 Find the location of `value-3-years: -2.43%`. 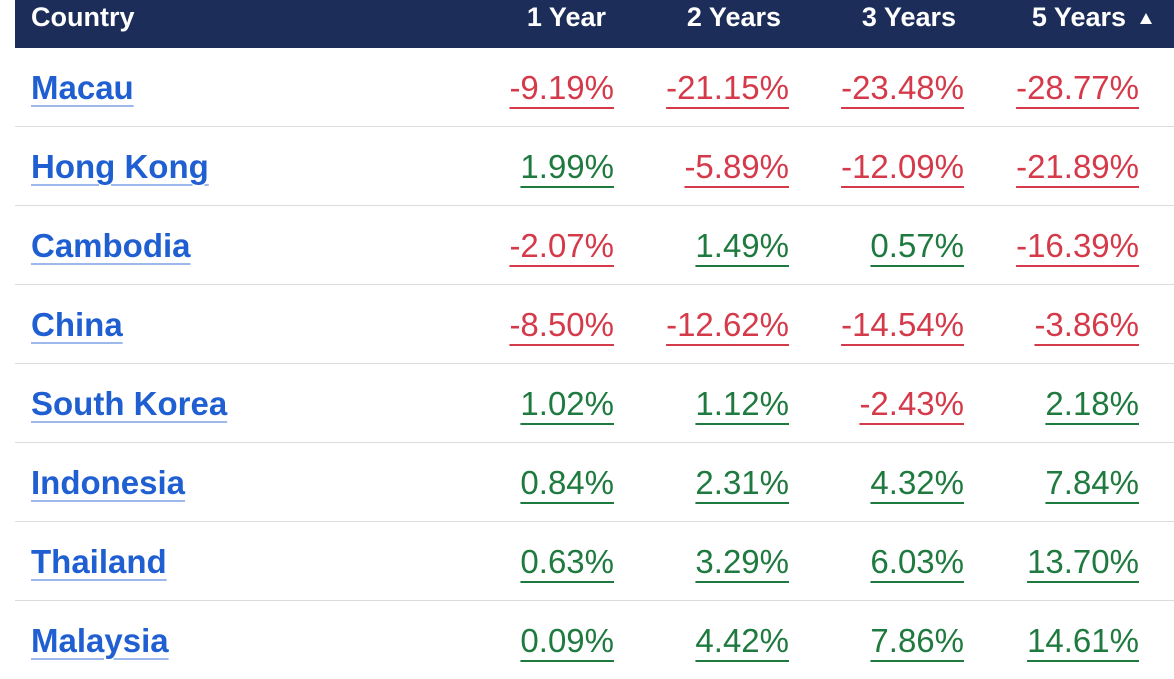

value-3-years: -2.43% is located at coordinates (911, 403).